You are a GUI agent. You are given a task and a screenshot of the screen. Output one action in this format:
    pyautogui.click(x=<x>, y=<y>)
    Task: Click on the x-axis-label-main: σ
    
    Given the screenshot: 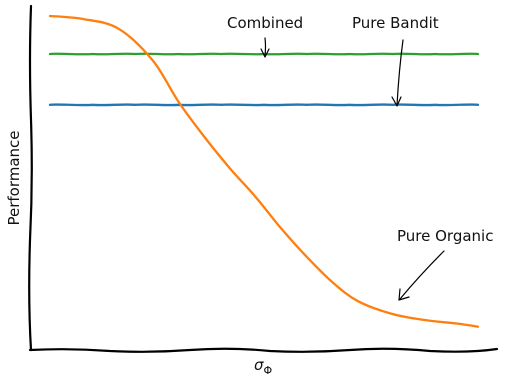 What is the action you would take?
    pyautogui.click(x=259, y=365)
    